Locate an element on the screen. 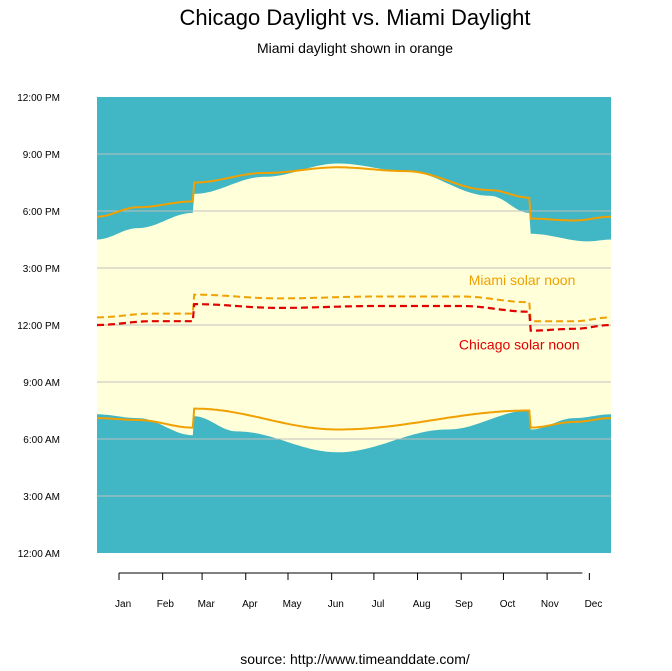  y-tick-label: 9:00 PM is located at coordinates (41, 155).